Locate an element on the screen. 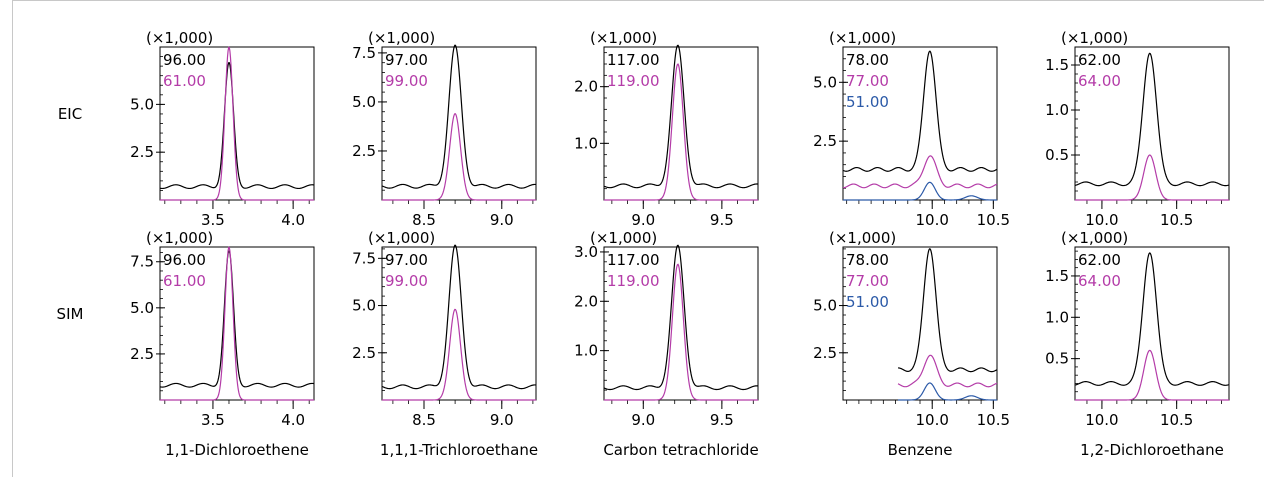 The width and height of the screenshot is (1264, 477). chromatogram-eic-3: 1.0 2.0 9.0 9.5 (×1,000) 117.00 119.00 is located at coordinates (666, 129).